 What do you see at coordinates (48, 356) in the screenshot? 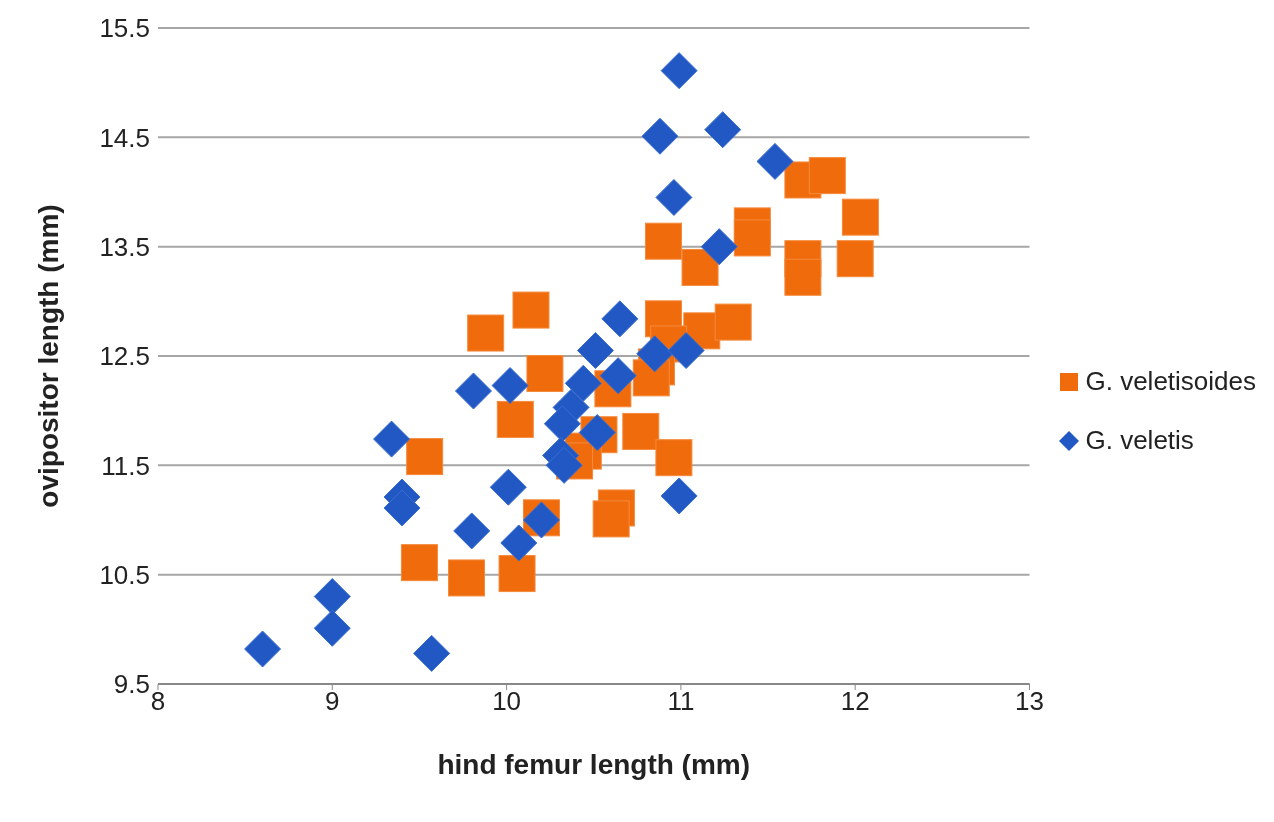
I see `y-axis-title: ovipositor length (mm)` at bounding box center [48, 356].